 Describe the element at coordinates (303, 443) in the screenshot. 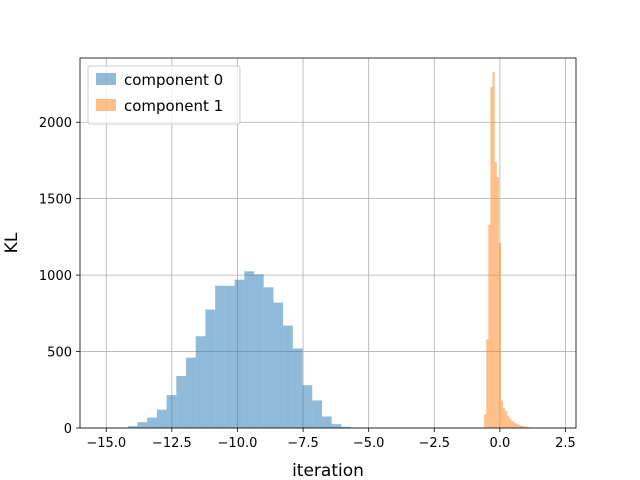

I see `x-tick-label: −7.5` at that location.